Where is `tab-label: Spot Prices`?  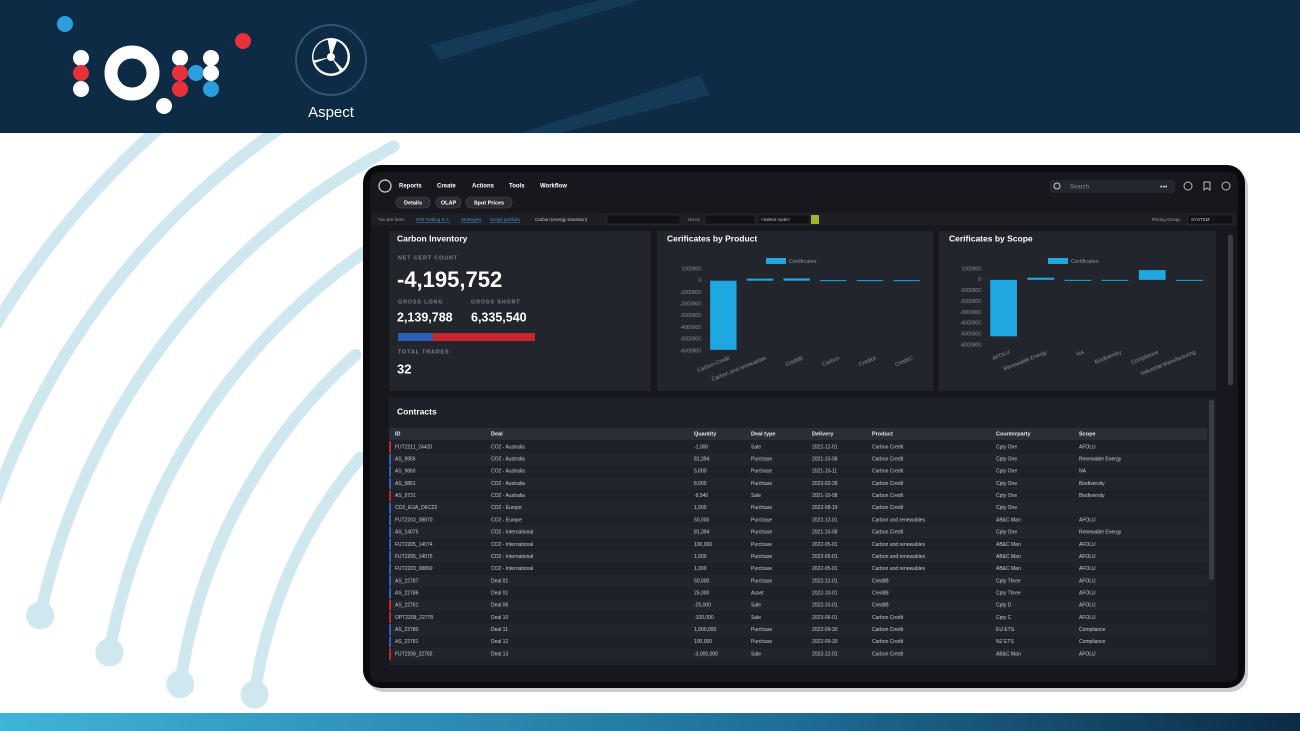
tab-label: Spot Prices is located at coordinates (489, 203).